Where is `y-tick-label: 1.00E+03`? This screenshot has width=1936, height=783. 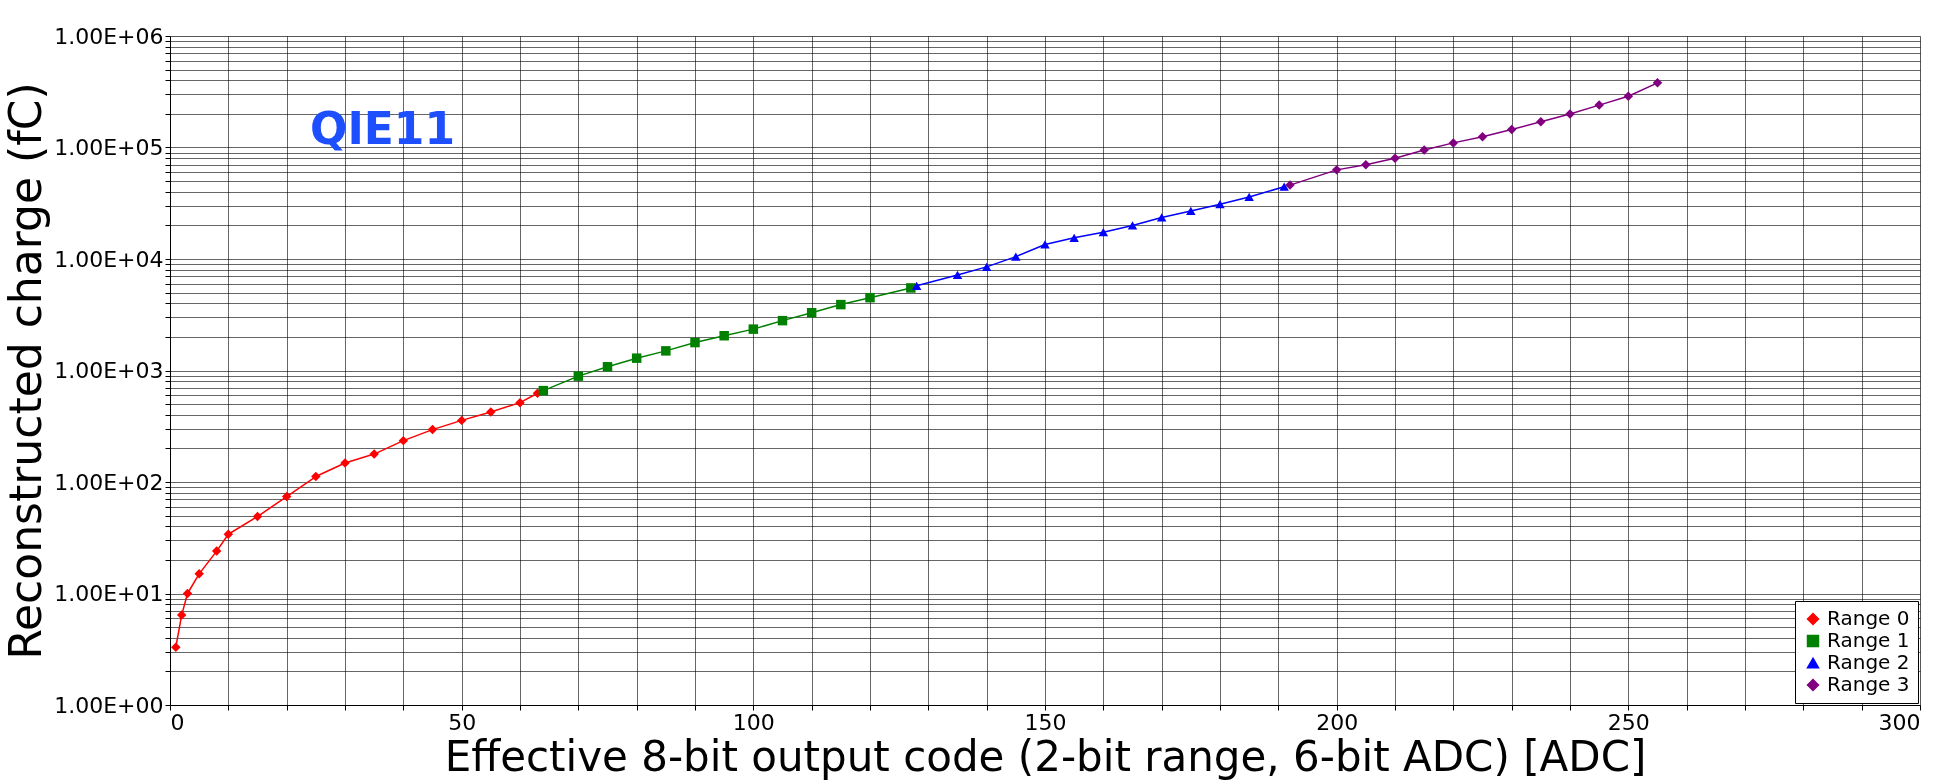
y-tick-label: 1.00E+03 is located at coordinates (109, 370).